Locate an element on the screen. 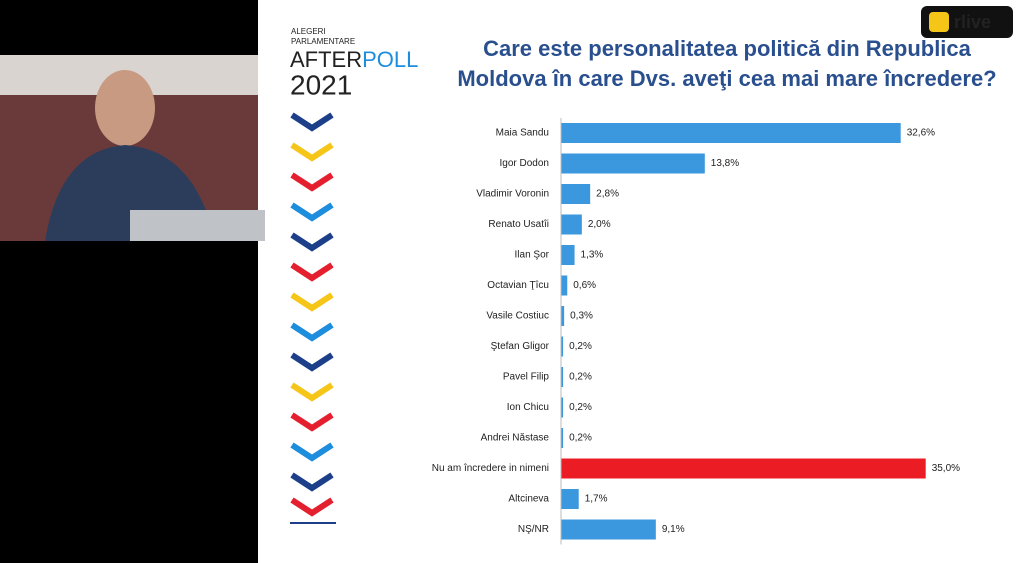 This screenshot has width=1024, height=563. value-label: 1,3% is located at coordinates (592, 255).